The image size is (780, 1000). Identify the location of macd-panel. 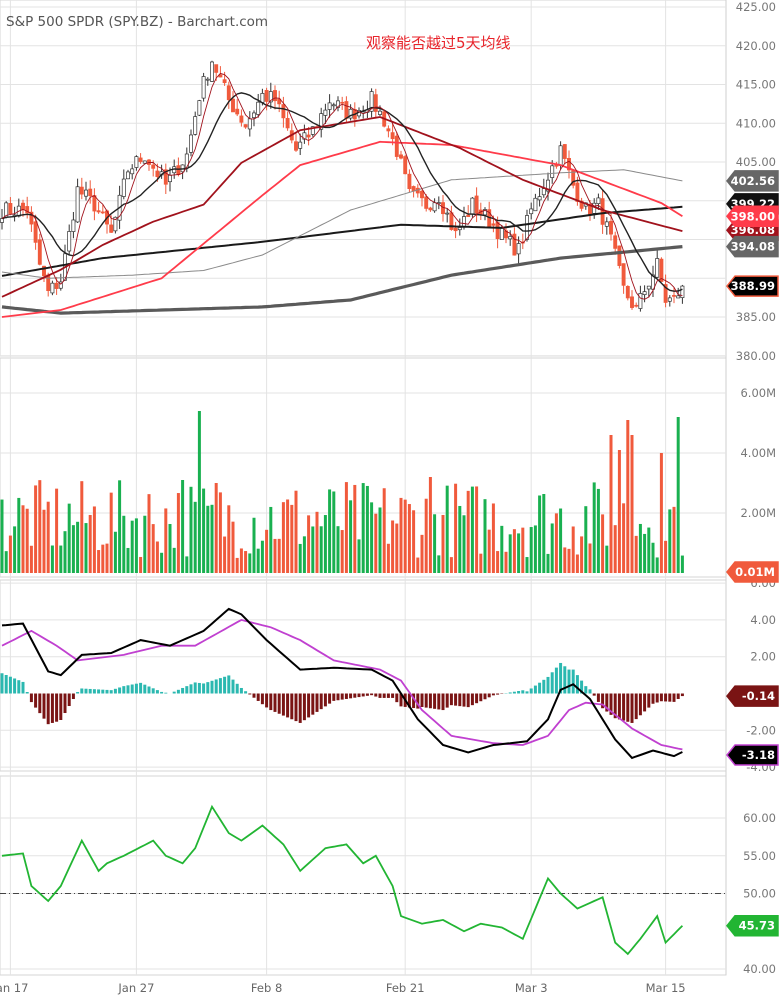
(342, 683).